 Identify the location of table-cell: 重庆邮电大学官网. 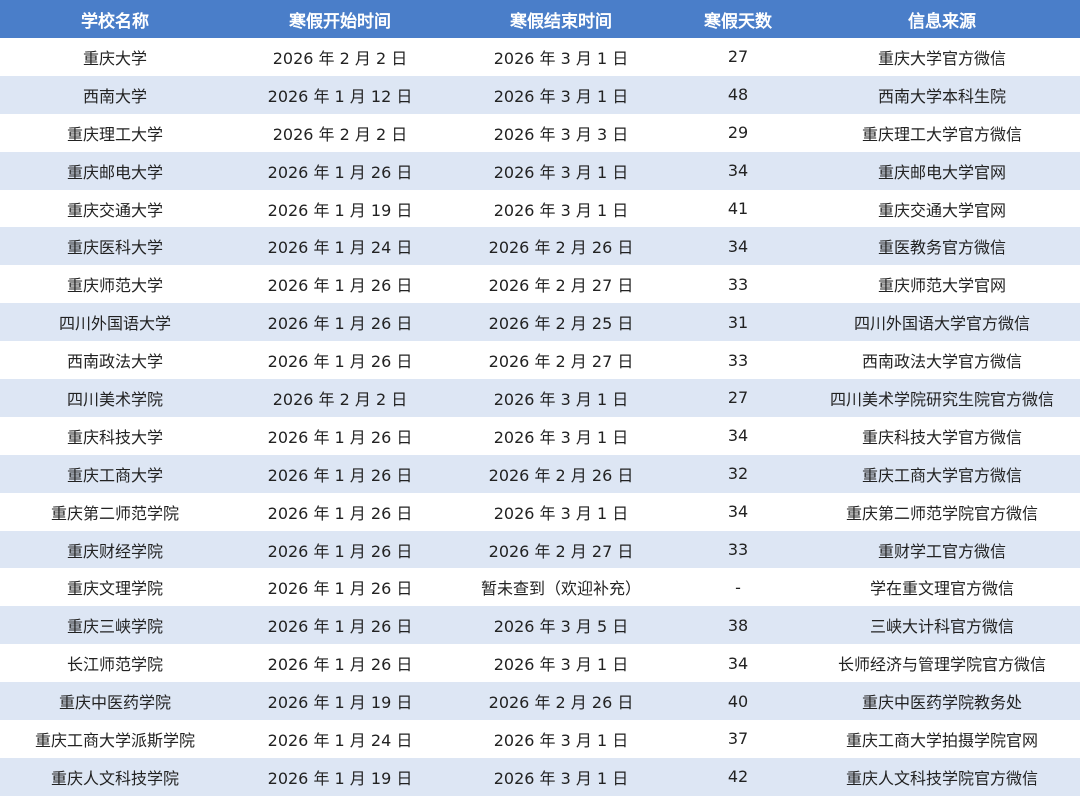
(942, 170).